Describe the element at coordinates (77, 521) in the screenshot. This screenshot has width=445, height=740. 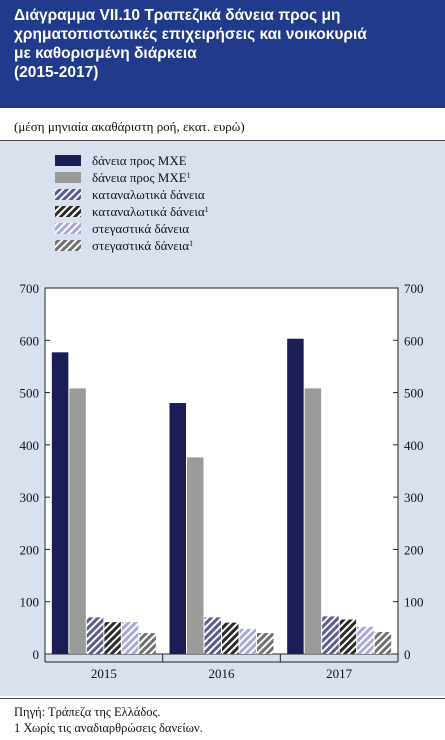
I see `bar-δάνεια-προς-ΜΧΕ-excl-2015` at that location.